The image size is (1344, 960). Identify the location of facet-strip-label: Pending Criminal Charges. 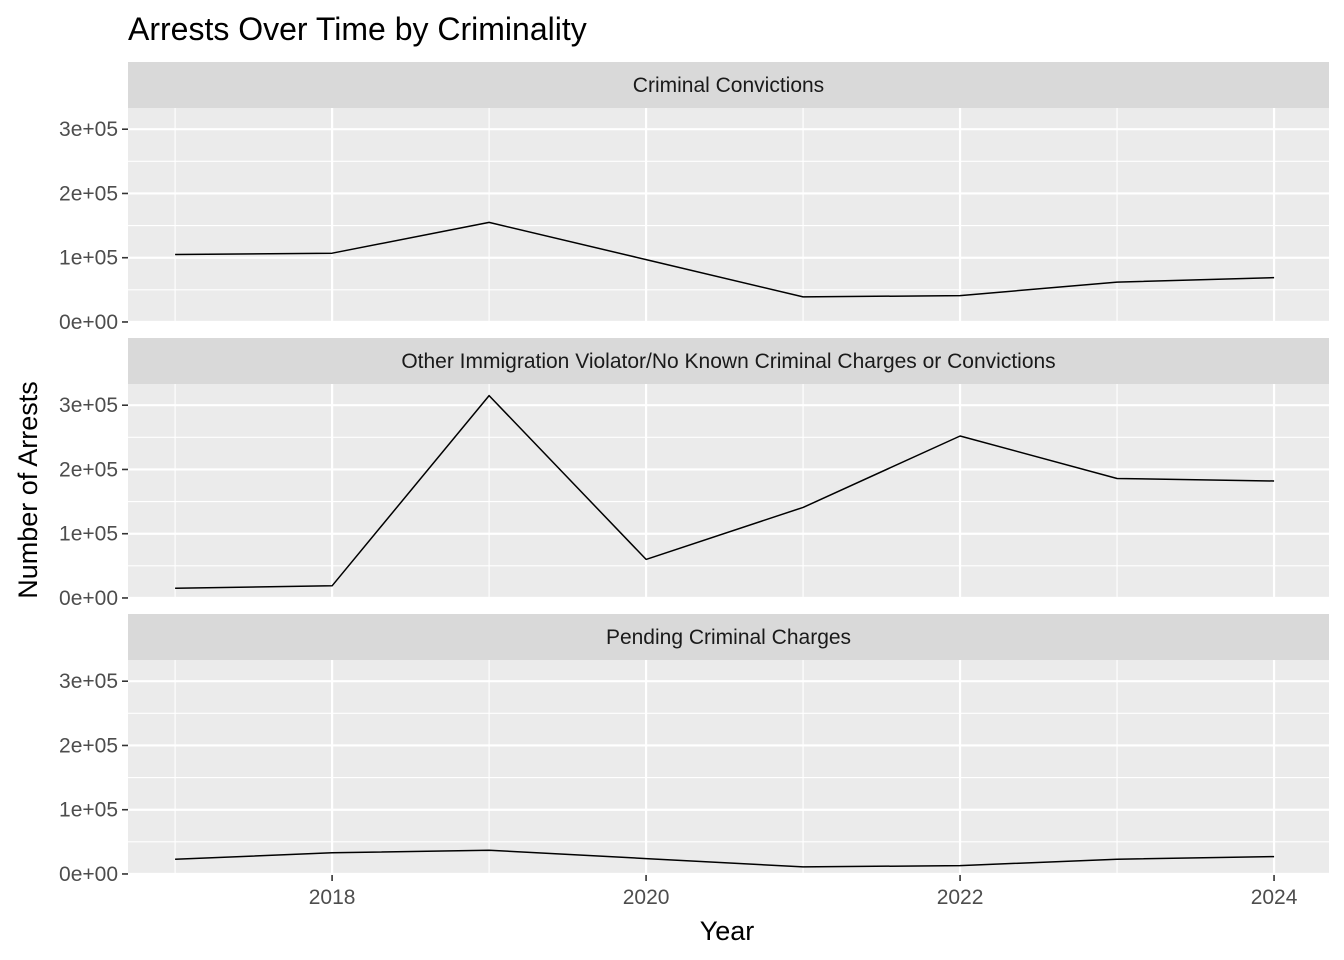
(728, 637).